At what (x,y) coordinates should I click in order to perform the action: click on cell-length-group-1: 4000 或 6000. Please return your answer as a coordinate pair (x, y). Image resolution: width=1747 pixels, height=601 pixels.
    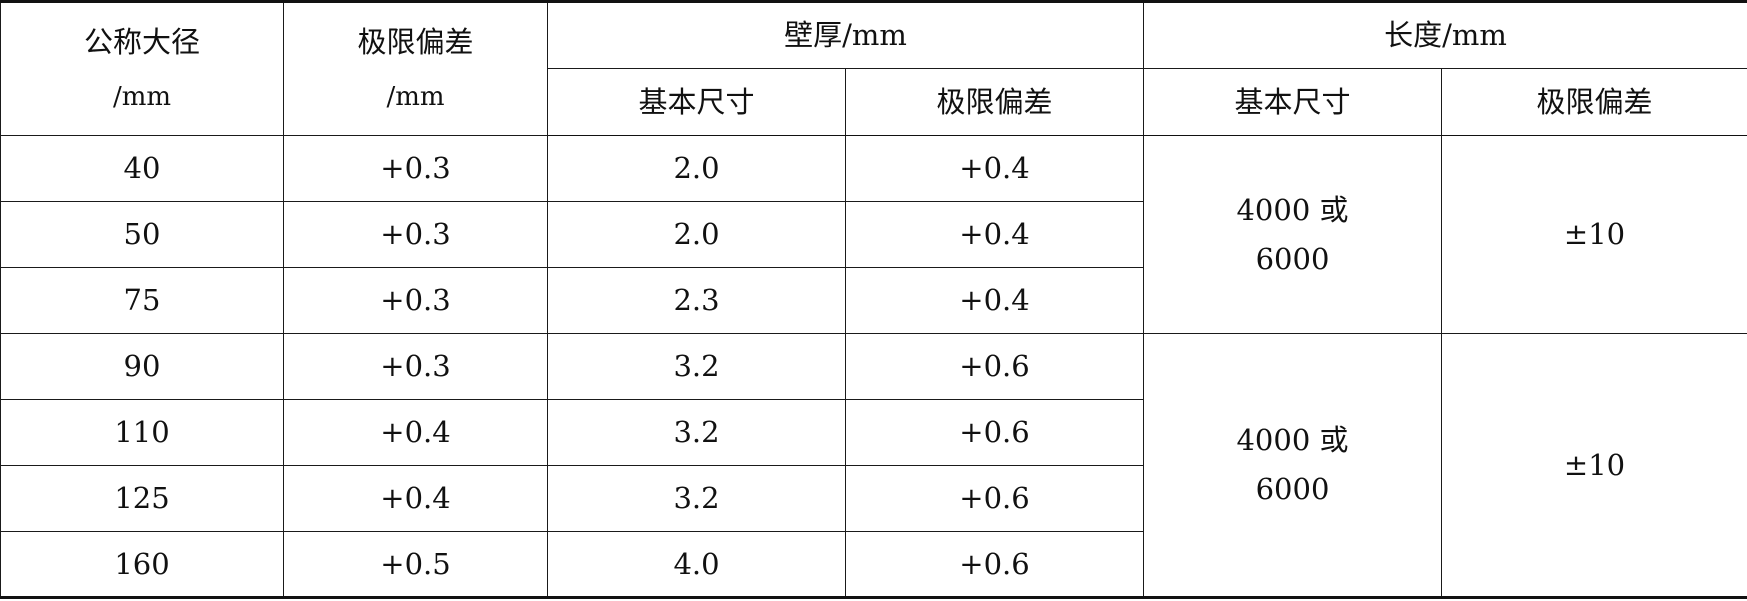
    Looking at the image, I should click on (1292, 234).